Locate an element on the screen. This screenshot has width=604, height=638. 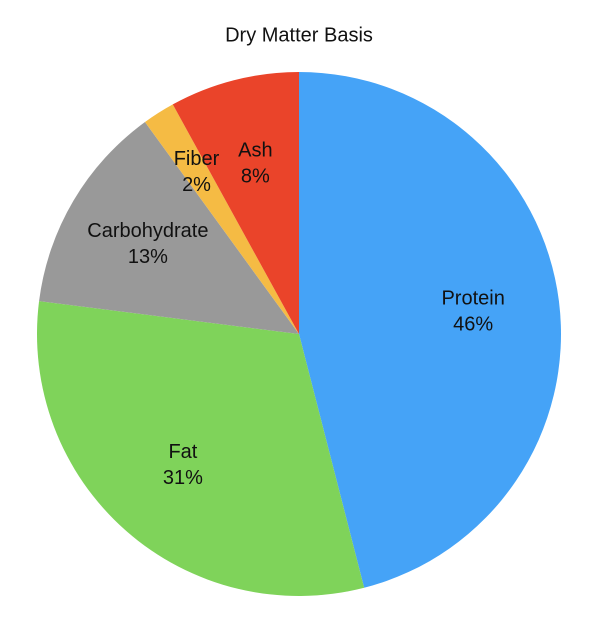
slice-label: Ash is located at coordinates (255, 150).